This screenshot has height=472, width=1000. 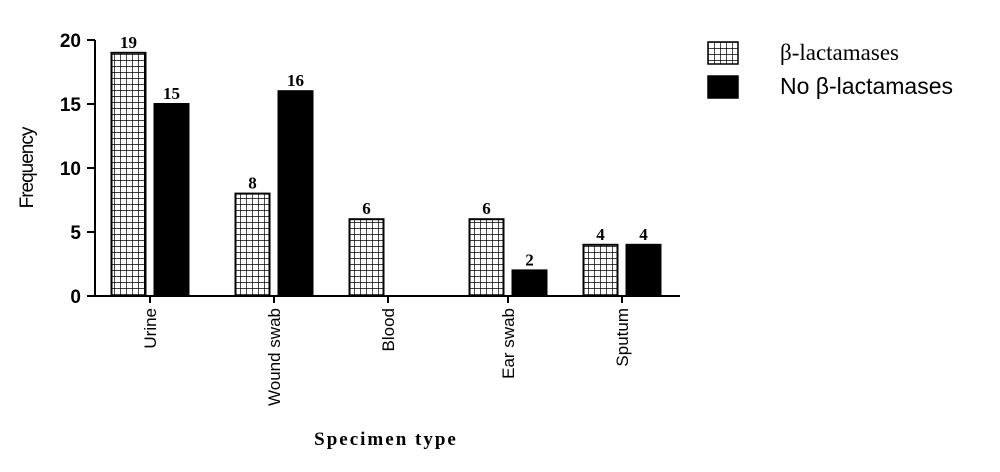 I want to click on data-label: 8, so click(x=252, y=183).